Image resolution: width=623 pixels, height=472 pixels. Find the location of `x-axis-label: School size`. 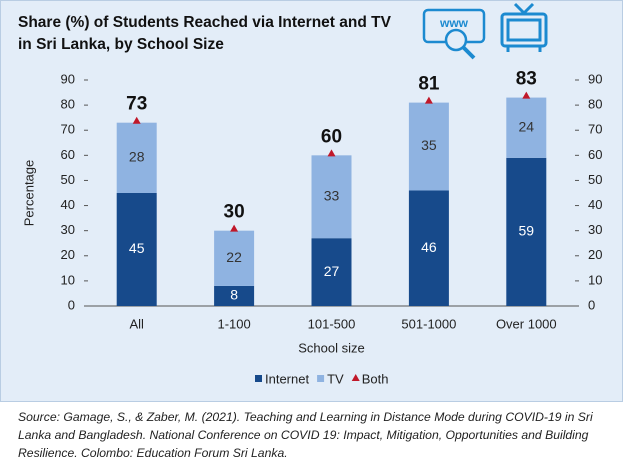

x-axis-label: School size is located at coordinates (331, 347).